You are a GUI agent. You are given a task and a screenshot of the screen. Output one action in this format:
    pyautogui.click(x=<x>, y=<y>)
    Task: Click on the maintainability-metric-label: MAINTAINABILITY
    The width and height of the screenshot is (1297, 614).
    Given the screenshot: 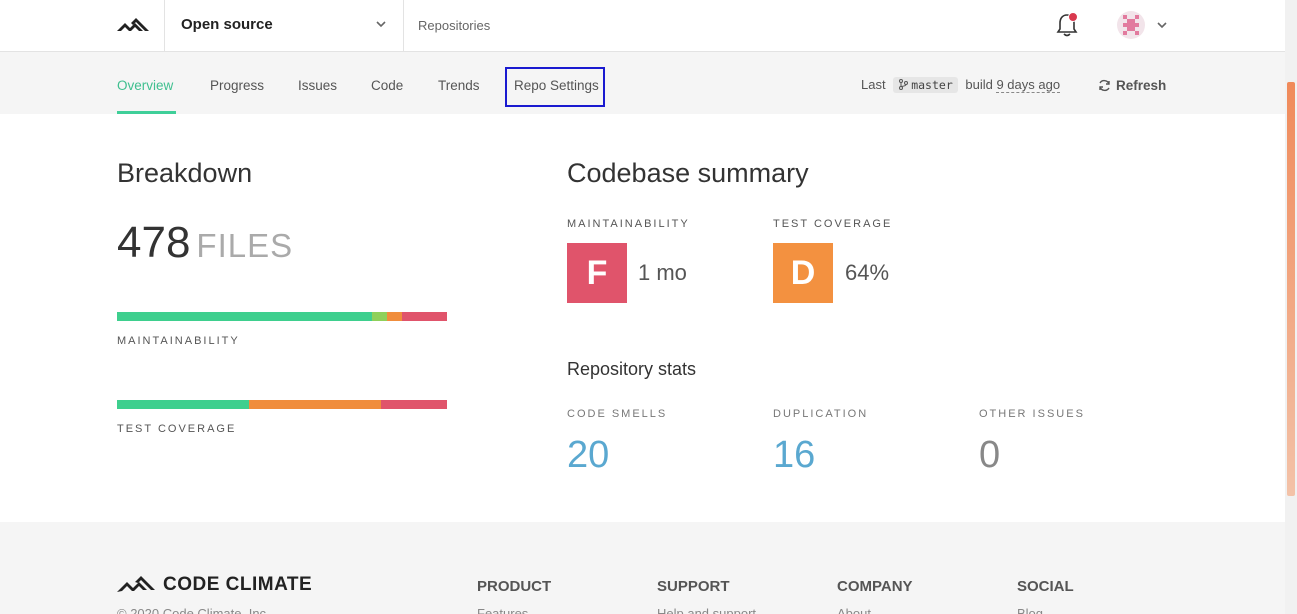 What is the action you would take?
    pyautogui.click(x=628, y=224)
    